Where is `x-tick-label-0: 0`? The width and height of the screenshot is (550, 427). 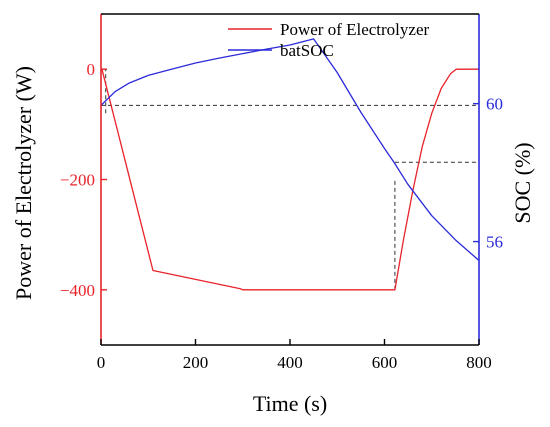
x-tick-label-0: 0 is located at coordinates (101, 362).